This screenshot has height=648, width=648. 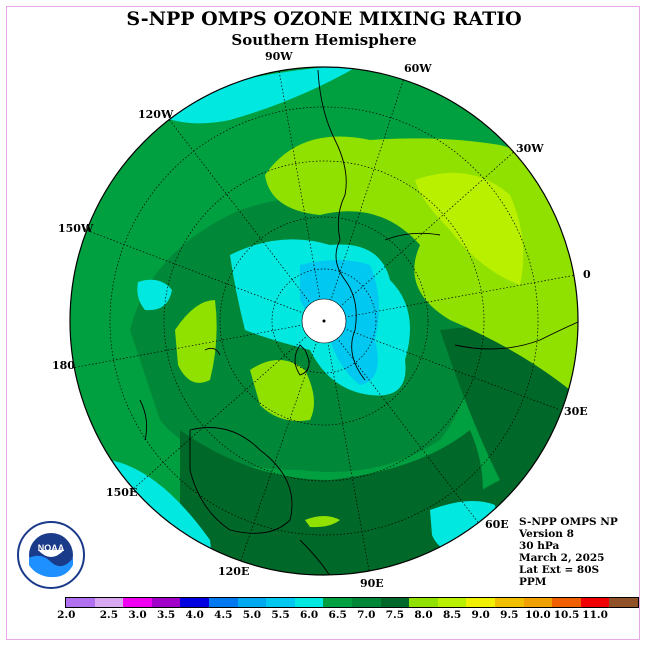 What do you see at coordinates (576, 411) in the screenshot?
I see `lon-label-30e: 30E` at bounding box center [576, 411].